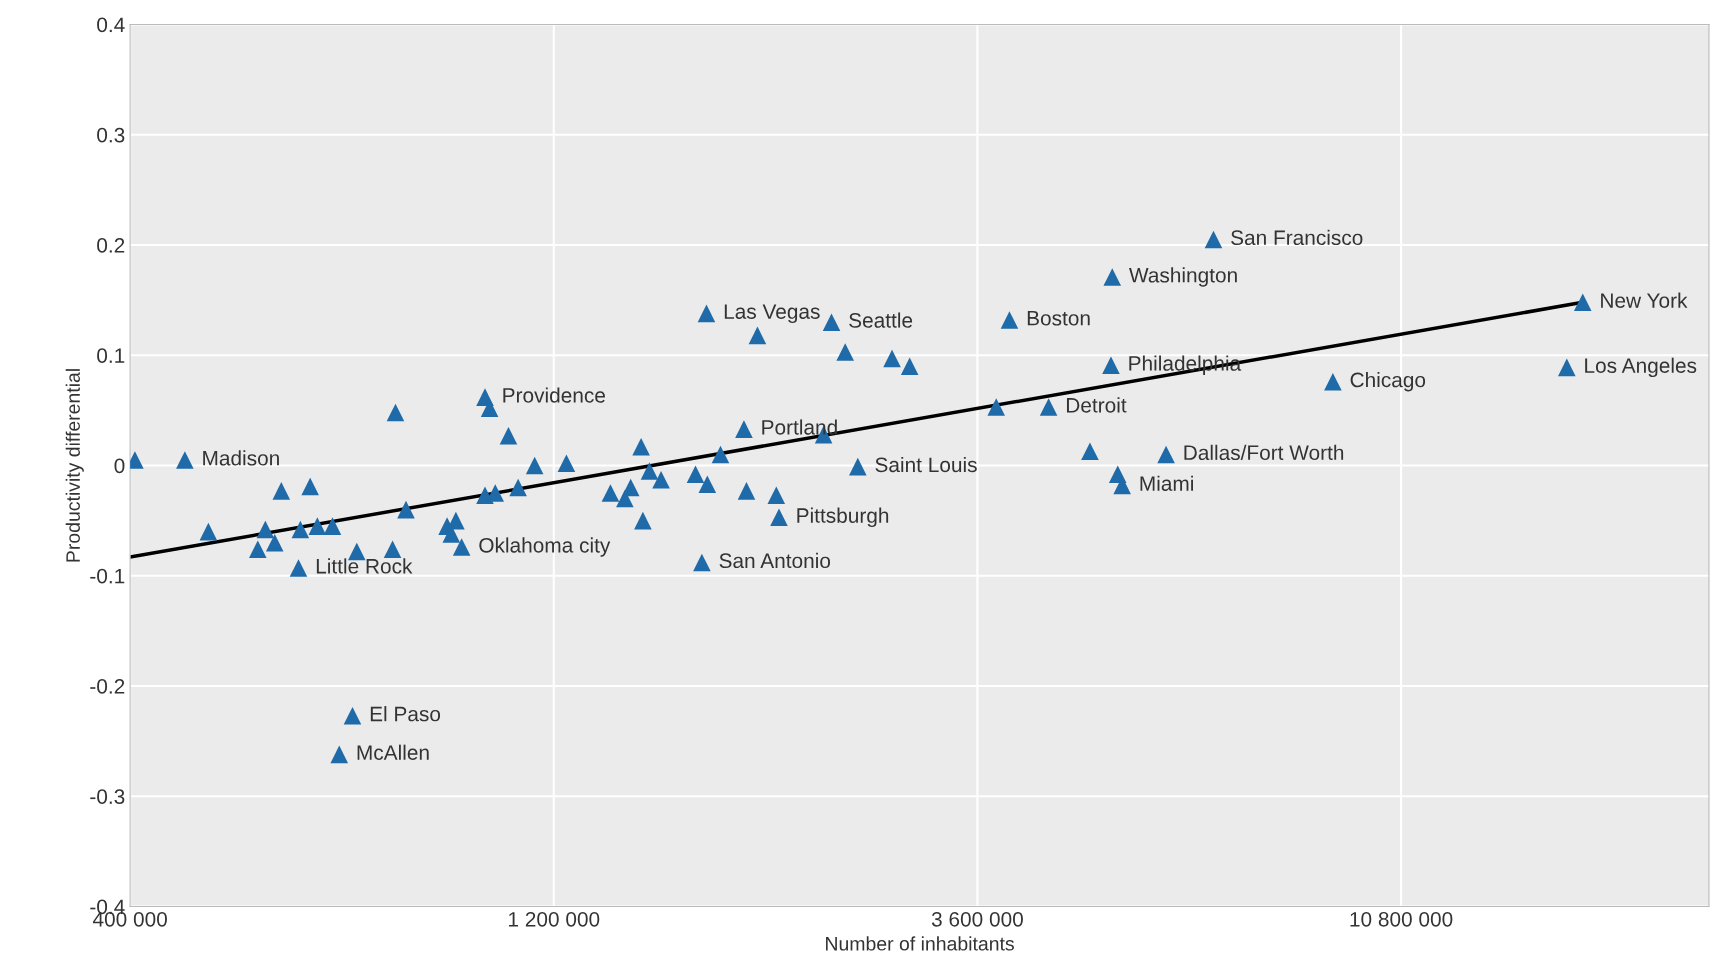 This screenshot has width=1735, height=980. What do you see at coordinates (111, 135) in the screenshot?
I see `y-tick-label: 0.3` at bounding box center [111, 135].